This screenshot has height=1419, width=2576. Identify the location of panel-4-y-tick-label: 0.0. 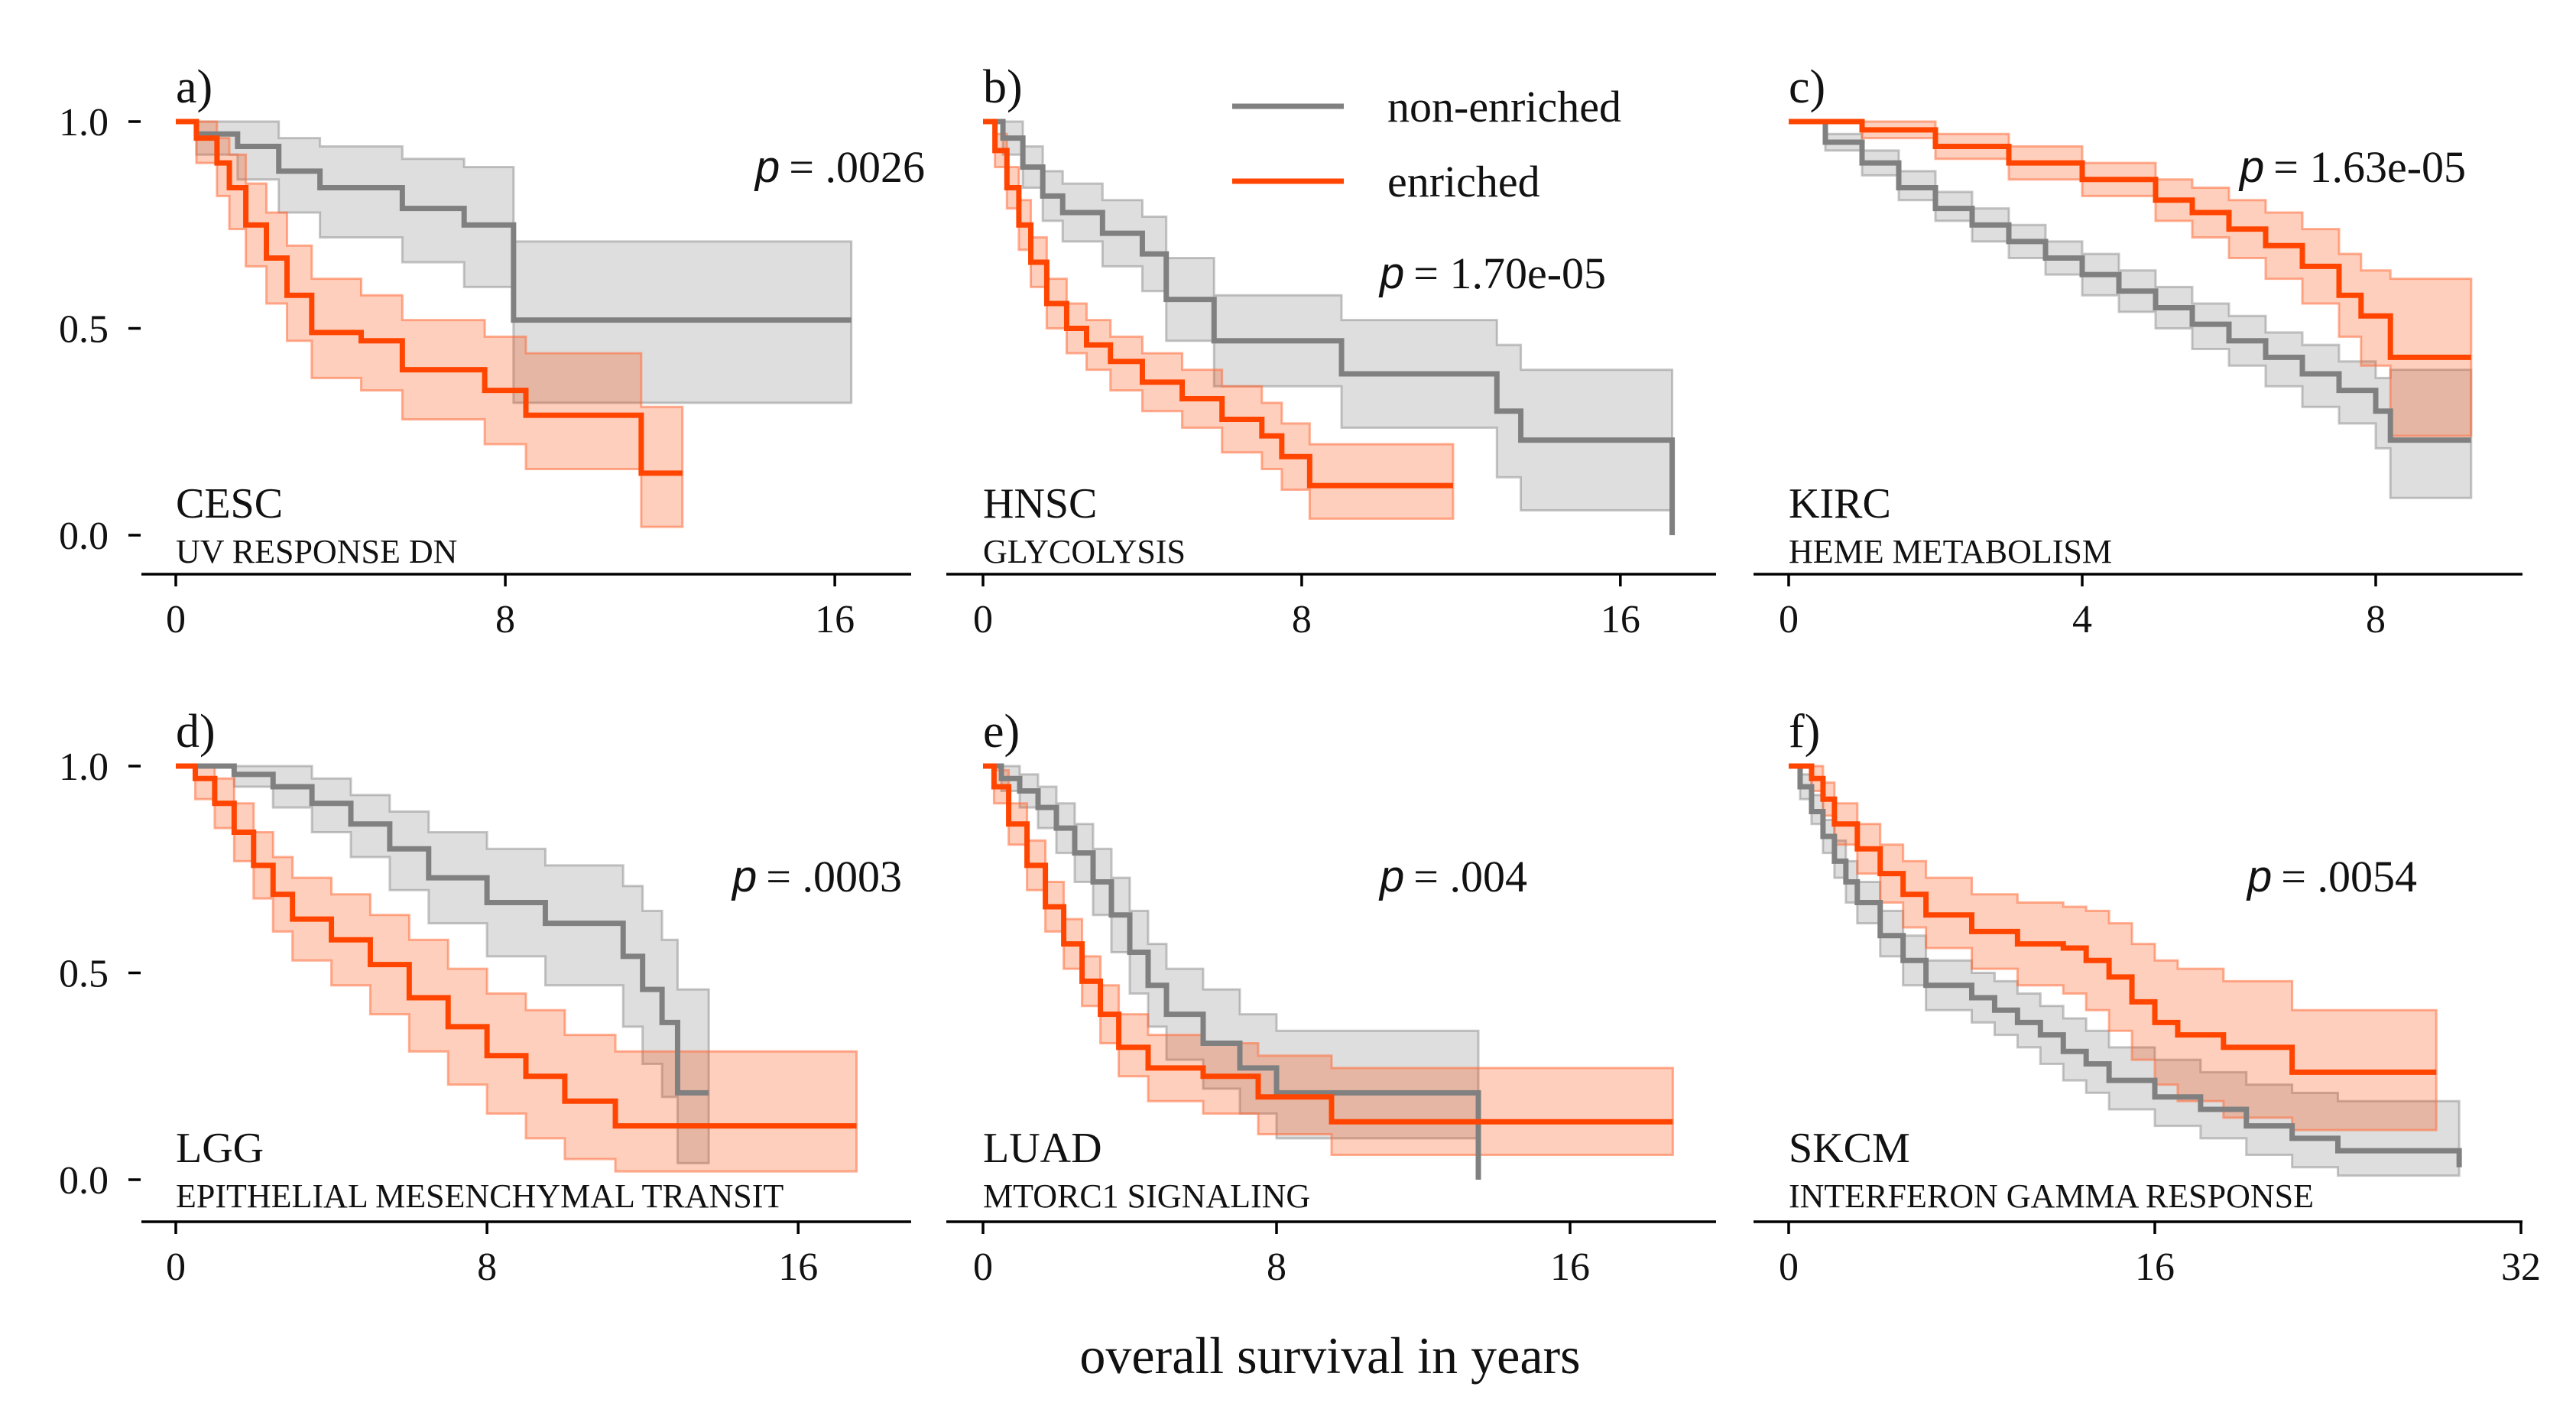
(84, 1181).